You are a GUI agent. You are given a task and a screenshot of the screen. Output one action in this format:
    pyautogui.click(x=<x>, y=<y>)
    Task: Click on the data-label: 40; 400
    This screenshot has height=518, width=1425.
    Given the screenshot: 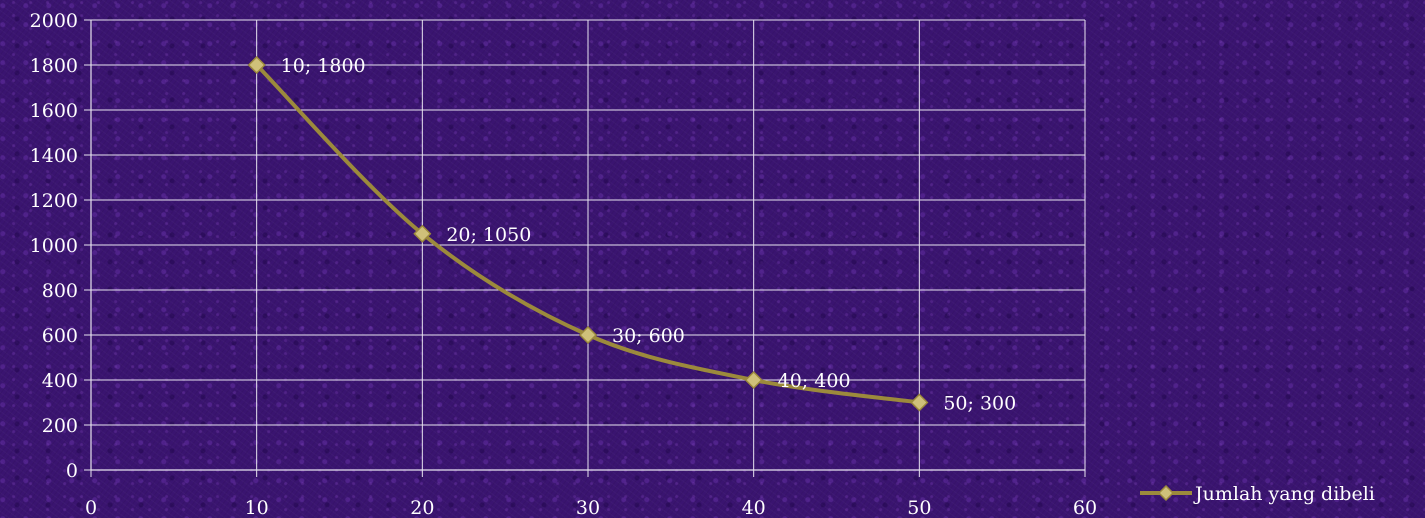 What is the action you would take?
    pyautogui.click(x=814, y=381)
    